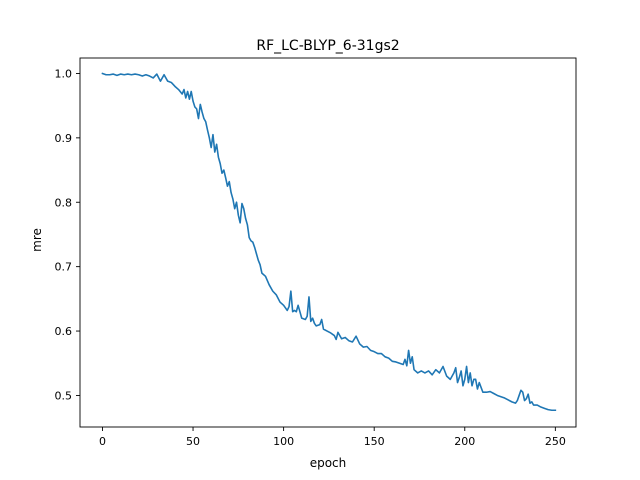 The width and height of the screenshot is (640, 480). What do you see at coordinates (555, 441) in the screenshot?
I see `x-tick-label: 250` at bounding box center [555, 441].